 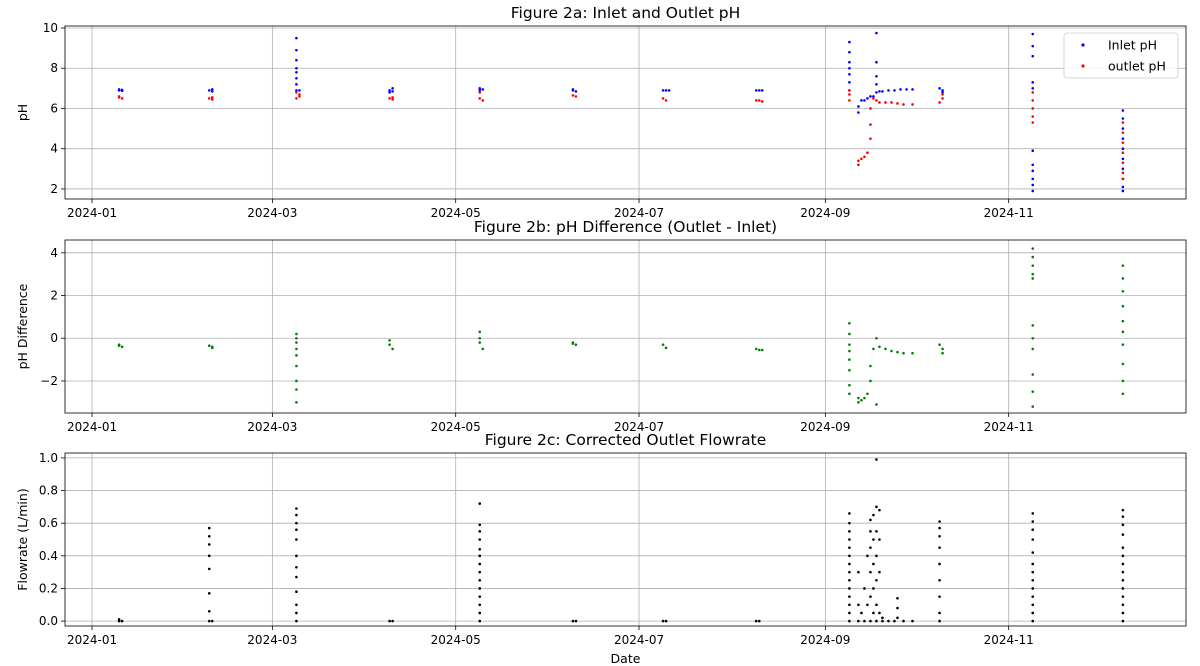 I want to click on x-tick-label: 2024-11, so click(x=1009, y=427).